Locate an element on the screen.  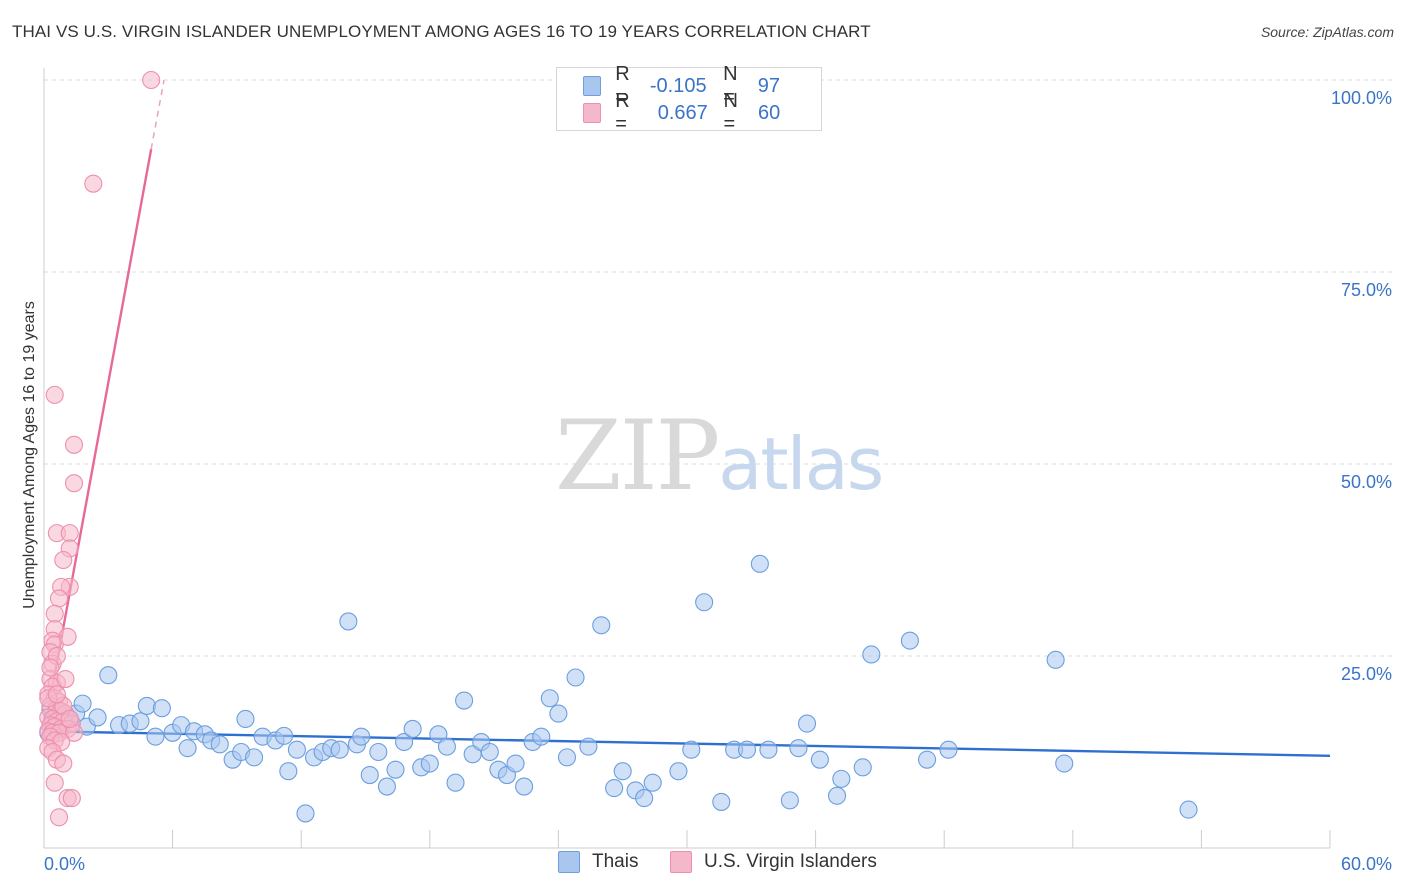
n-value: 97 is located at coordinates (768, 85).